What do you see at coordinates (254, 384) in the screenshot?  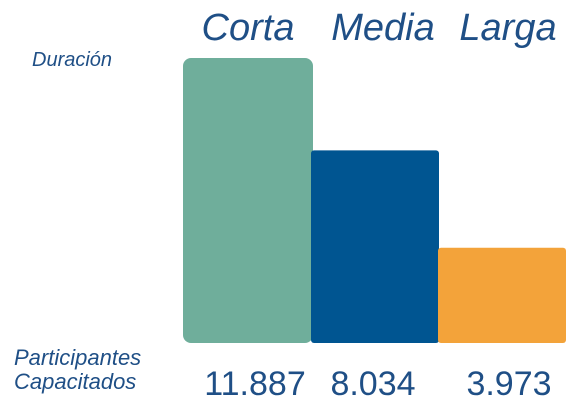 I see `value-label-corta: 11.887` at bounding box center [254, 384].